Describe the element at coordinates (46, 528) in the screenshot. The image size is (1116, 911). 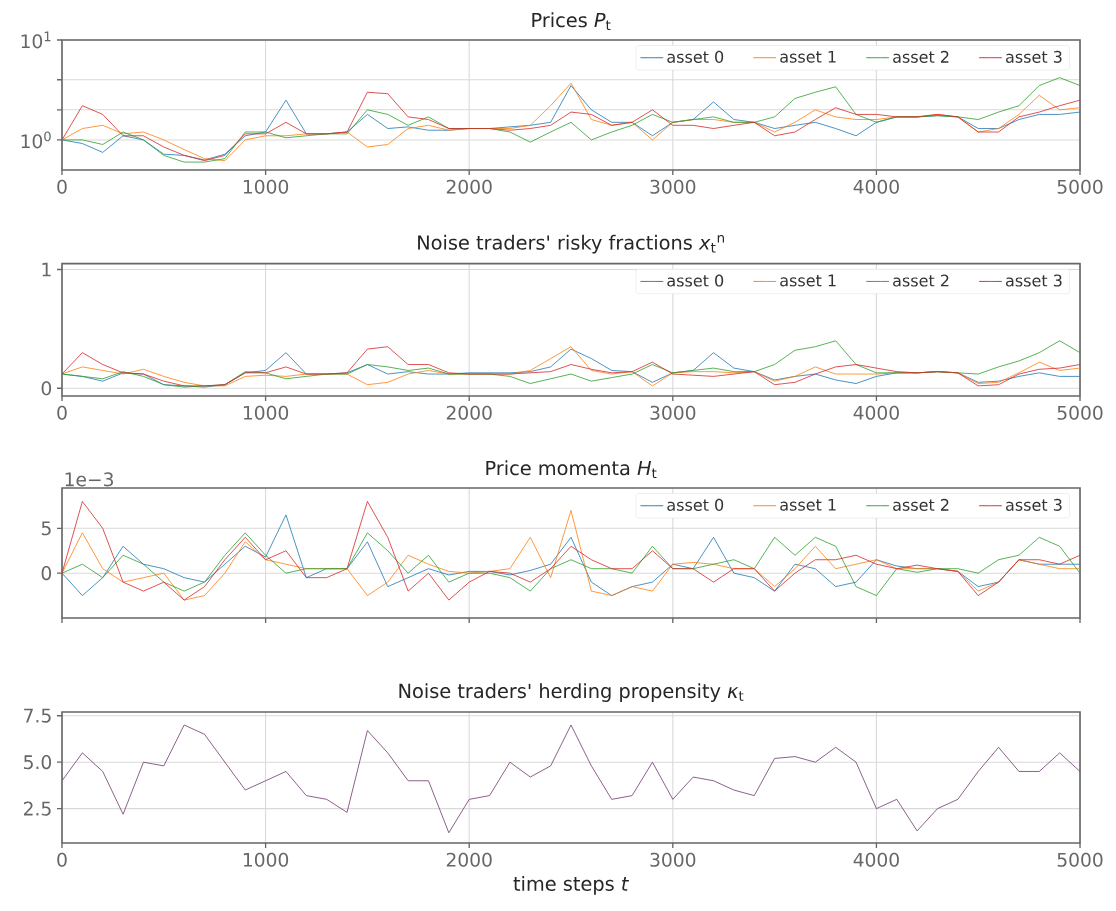
I see `y-tick-label: 5` at that location.